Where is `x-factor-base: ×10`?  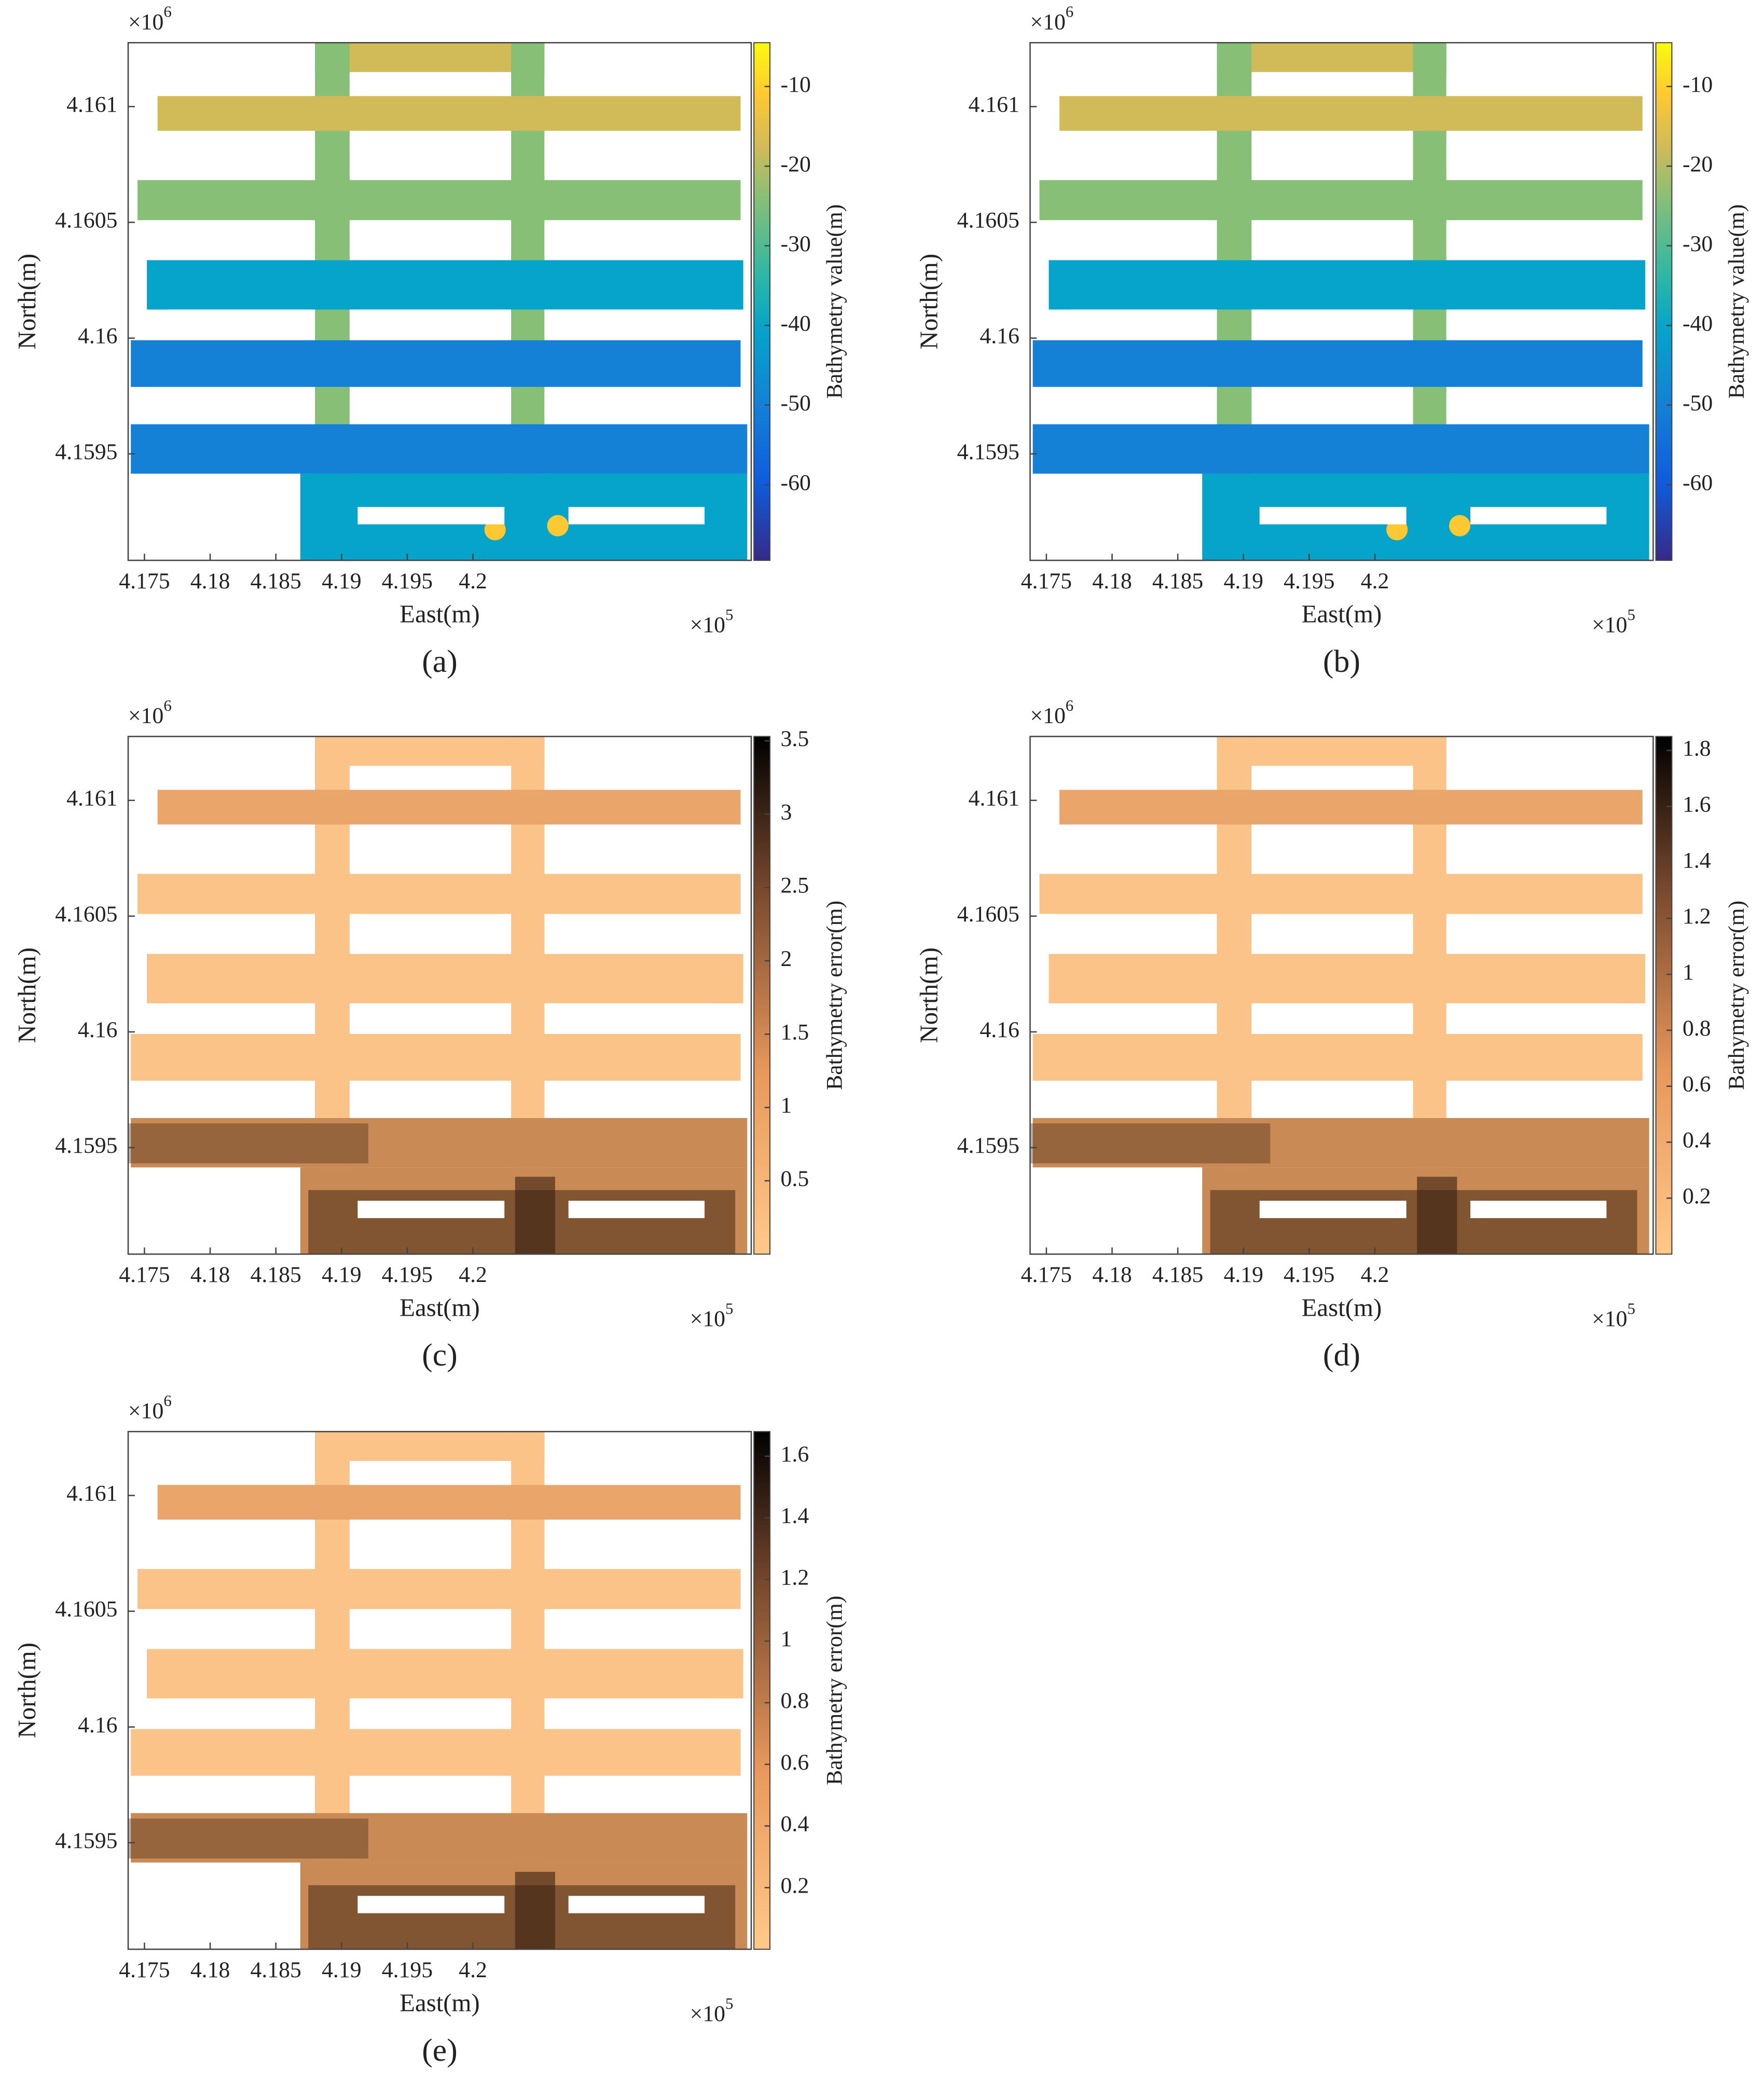
x-factor-base: ×10 is located at coordinates (1609, 625).